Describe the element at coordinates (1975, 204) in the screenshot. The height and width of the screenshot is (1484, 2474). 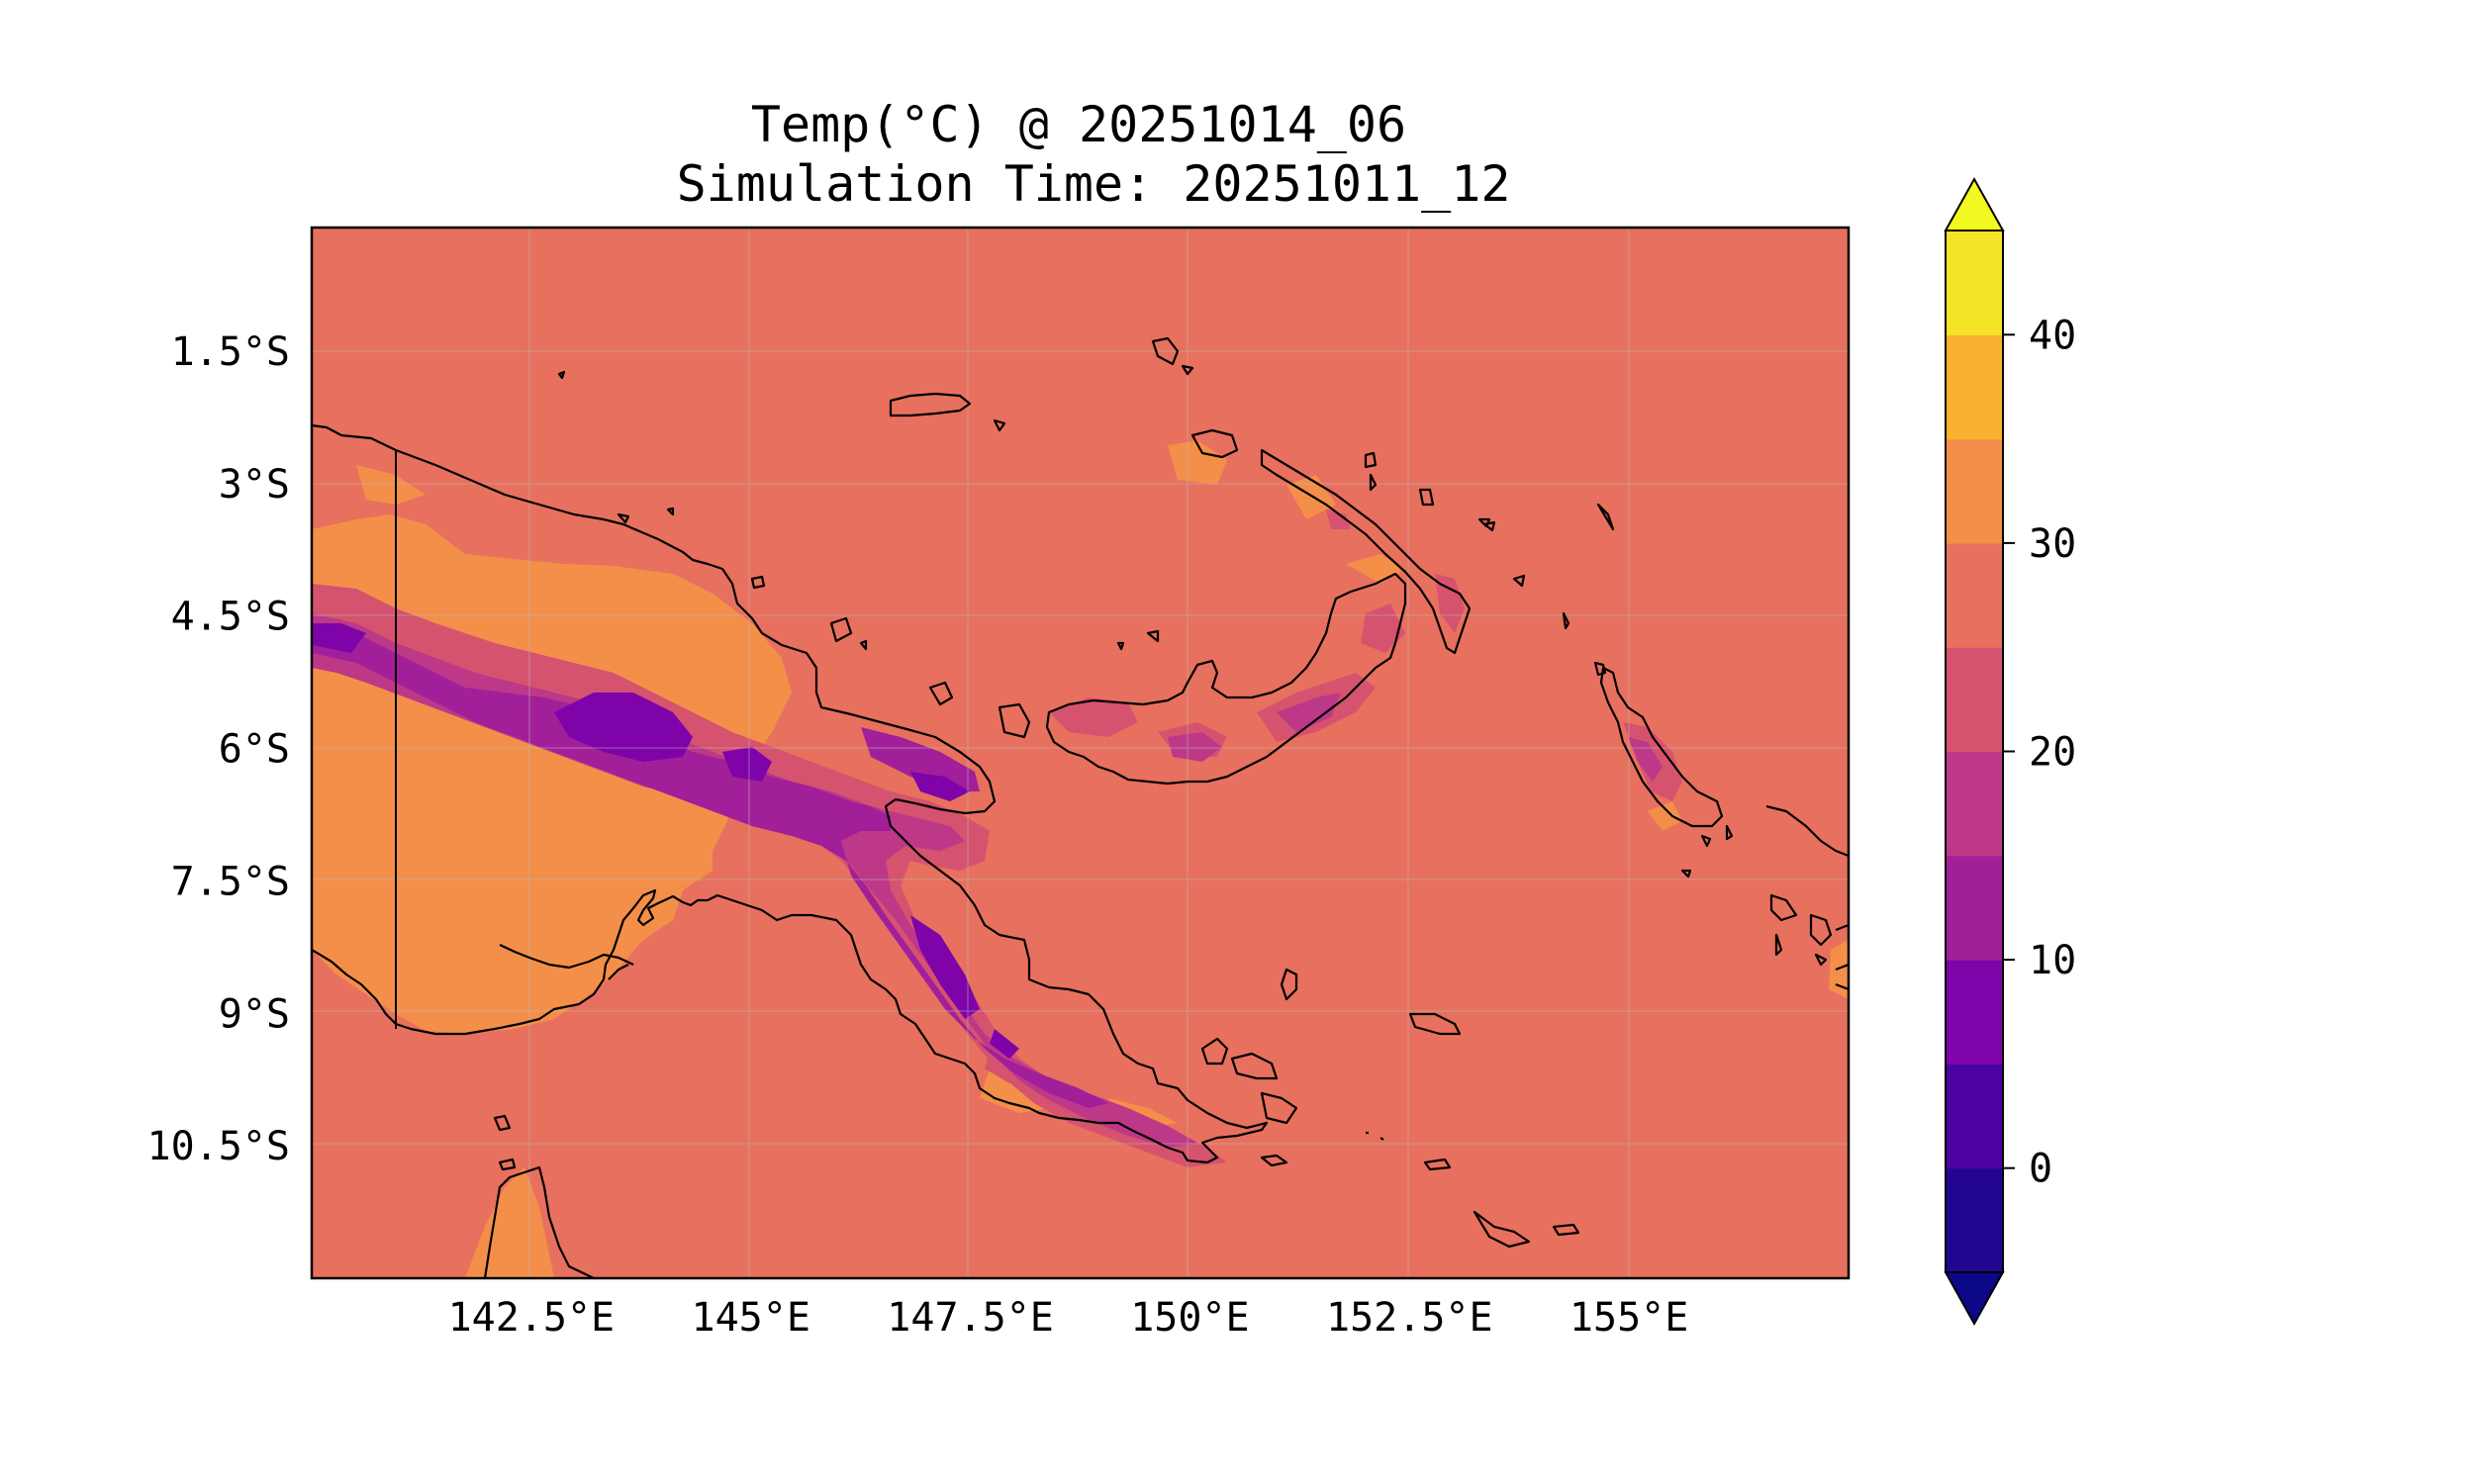
I see `colorbar-over-extension` at that location.